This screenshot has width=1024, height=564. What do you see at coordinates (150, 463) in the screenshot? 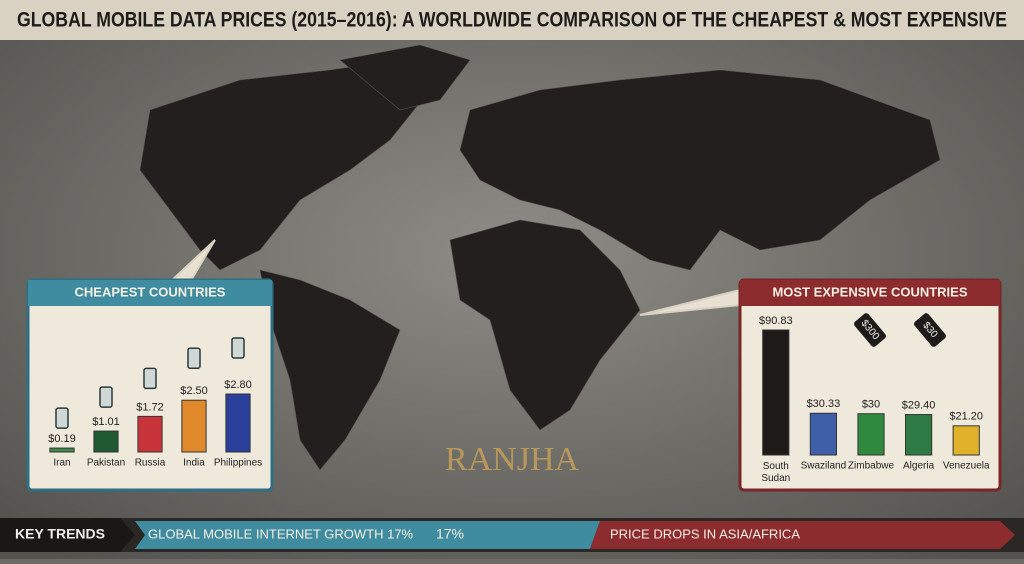
I see `category-label: Russia` at bounding box center [150, 463].